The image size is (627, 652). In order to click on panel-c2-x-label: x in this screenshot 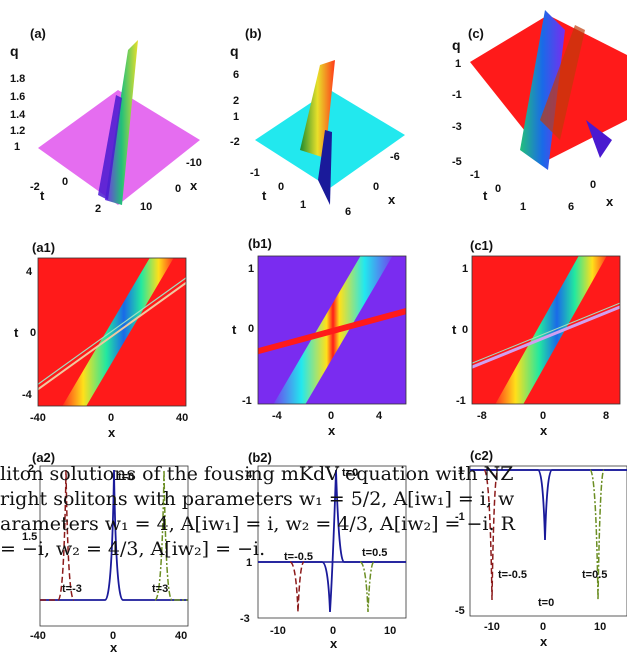, I will do `click(544, 641)`.